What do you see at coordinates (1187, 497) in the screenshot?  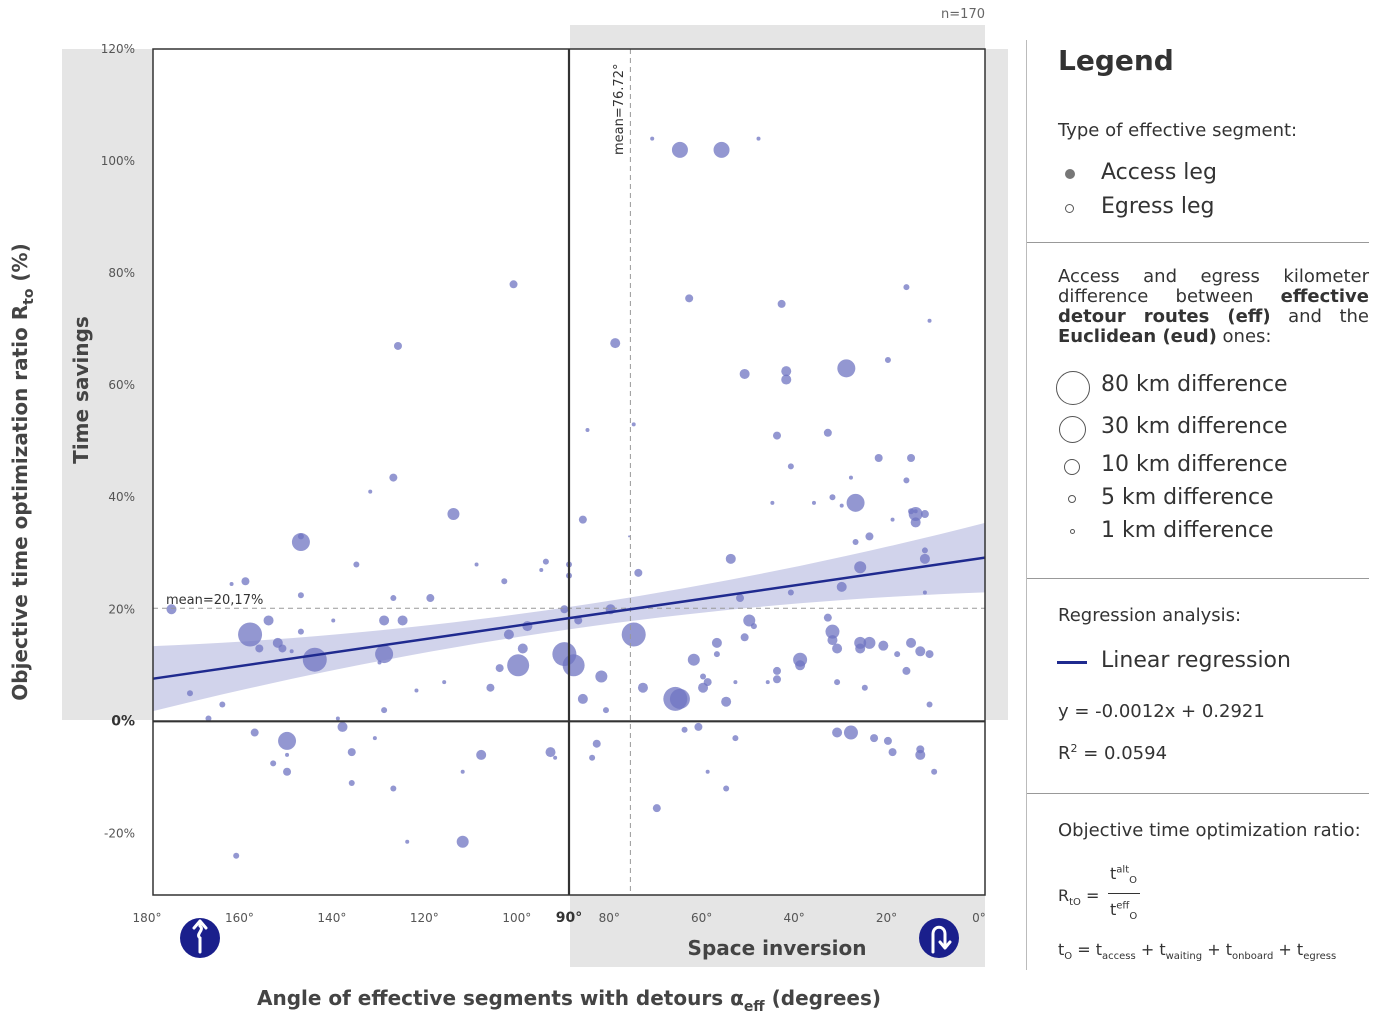 I see `size-5km-label: 5 km difference` at bounding box center [1187, 497].